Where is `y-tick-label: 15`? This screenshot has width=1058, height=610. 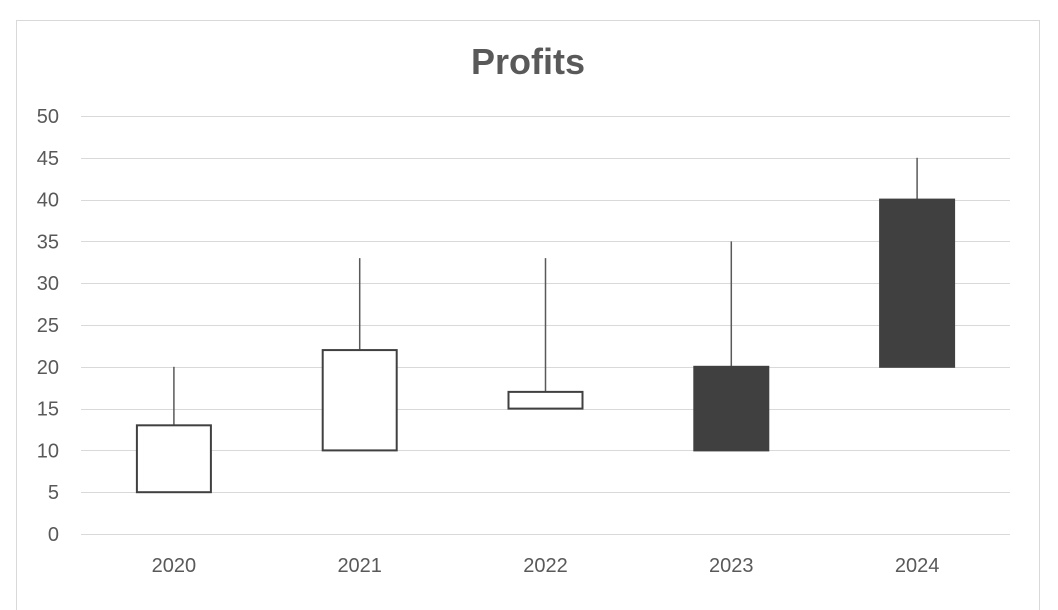
y-tick-label: 15 is located at coordinates (48, 410).